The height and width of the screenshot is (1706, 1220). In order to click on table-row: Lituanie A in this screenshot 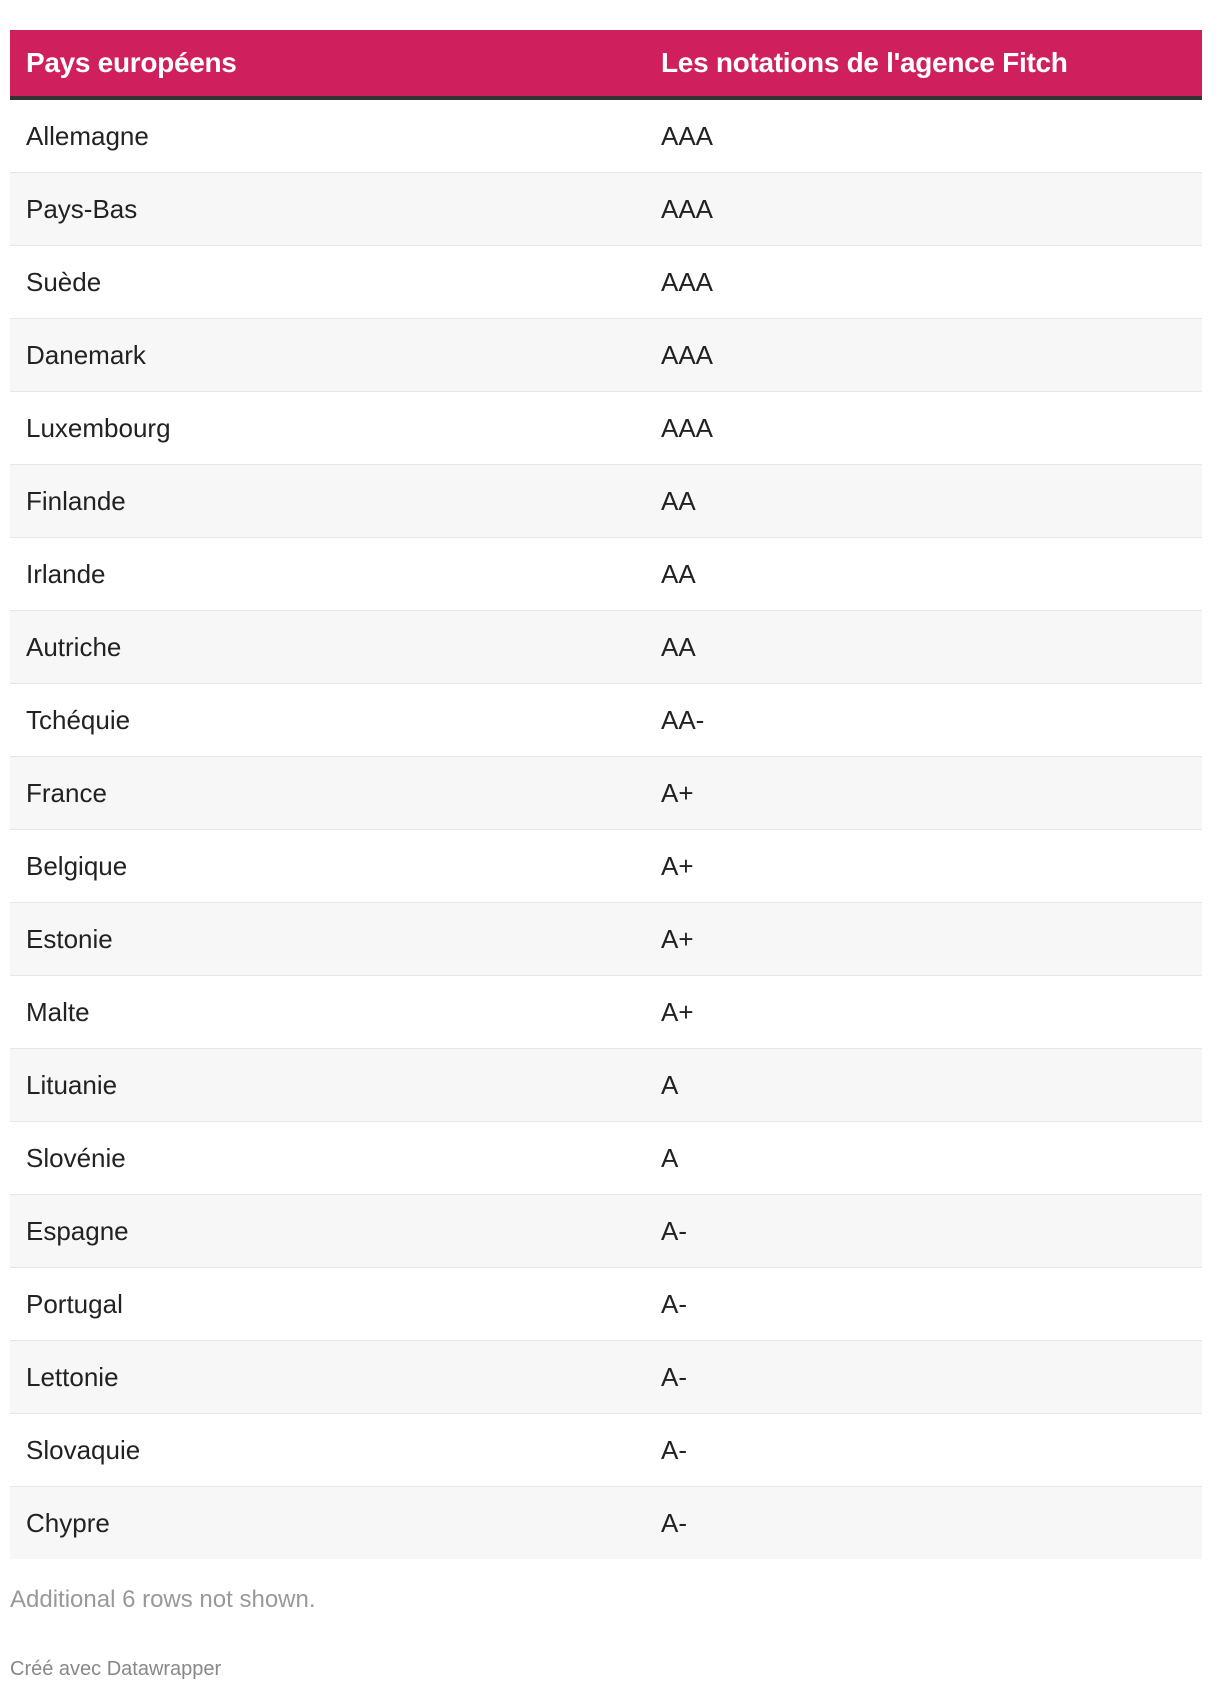, I will do `click(606, 1085)`.